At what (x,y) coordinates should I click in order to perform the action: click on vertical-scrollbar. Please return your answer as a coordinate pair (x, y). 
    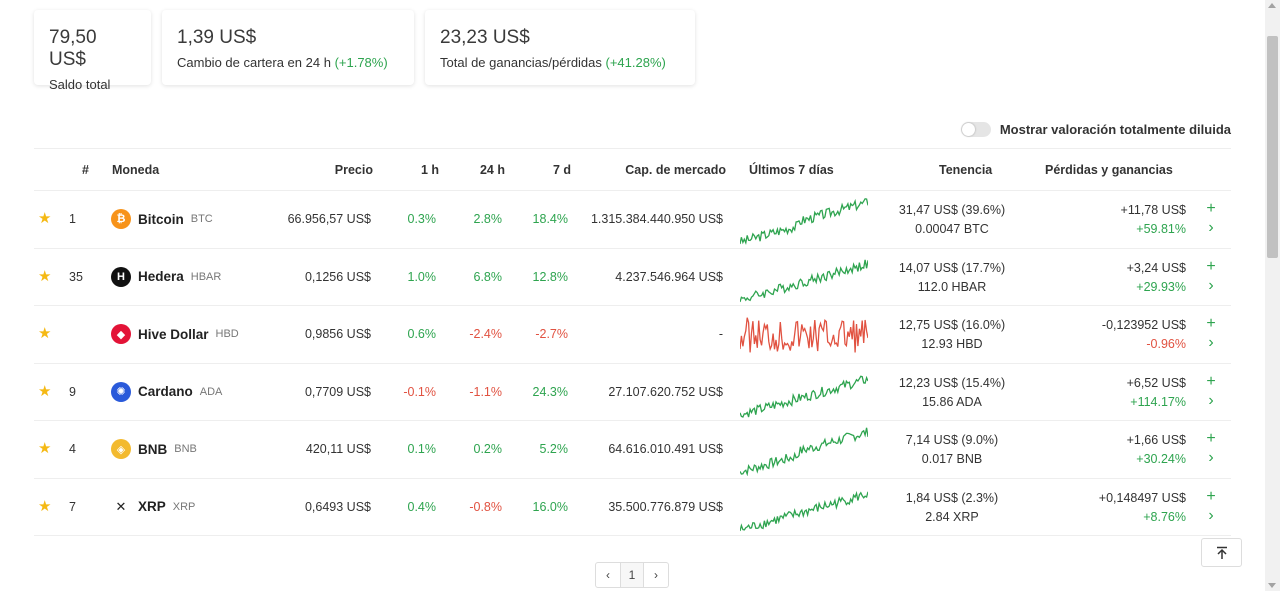
    Looking at the image, I should click on (1272, 295).